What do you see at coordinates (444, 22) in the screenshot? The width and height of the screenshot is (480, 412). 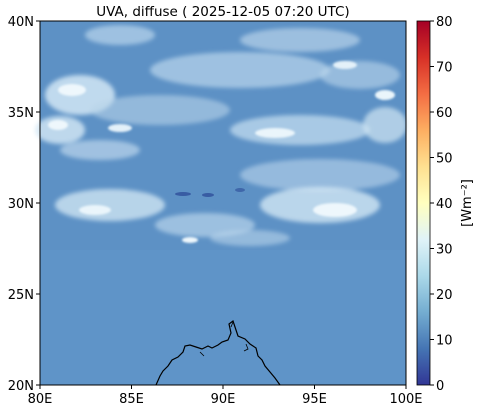 I see `colorbar-tick-label: 80` at bounding box center [444, 22].